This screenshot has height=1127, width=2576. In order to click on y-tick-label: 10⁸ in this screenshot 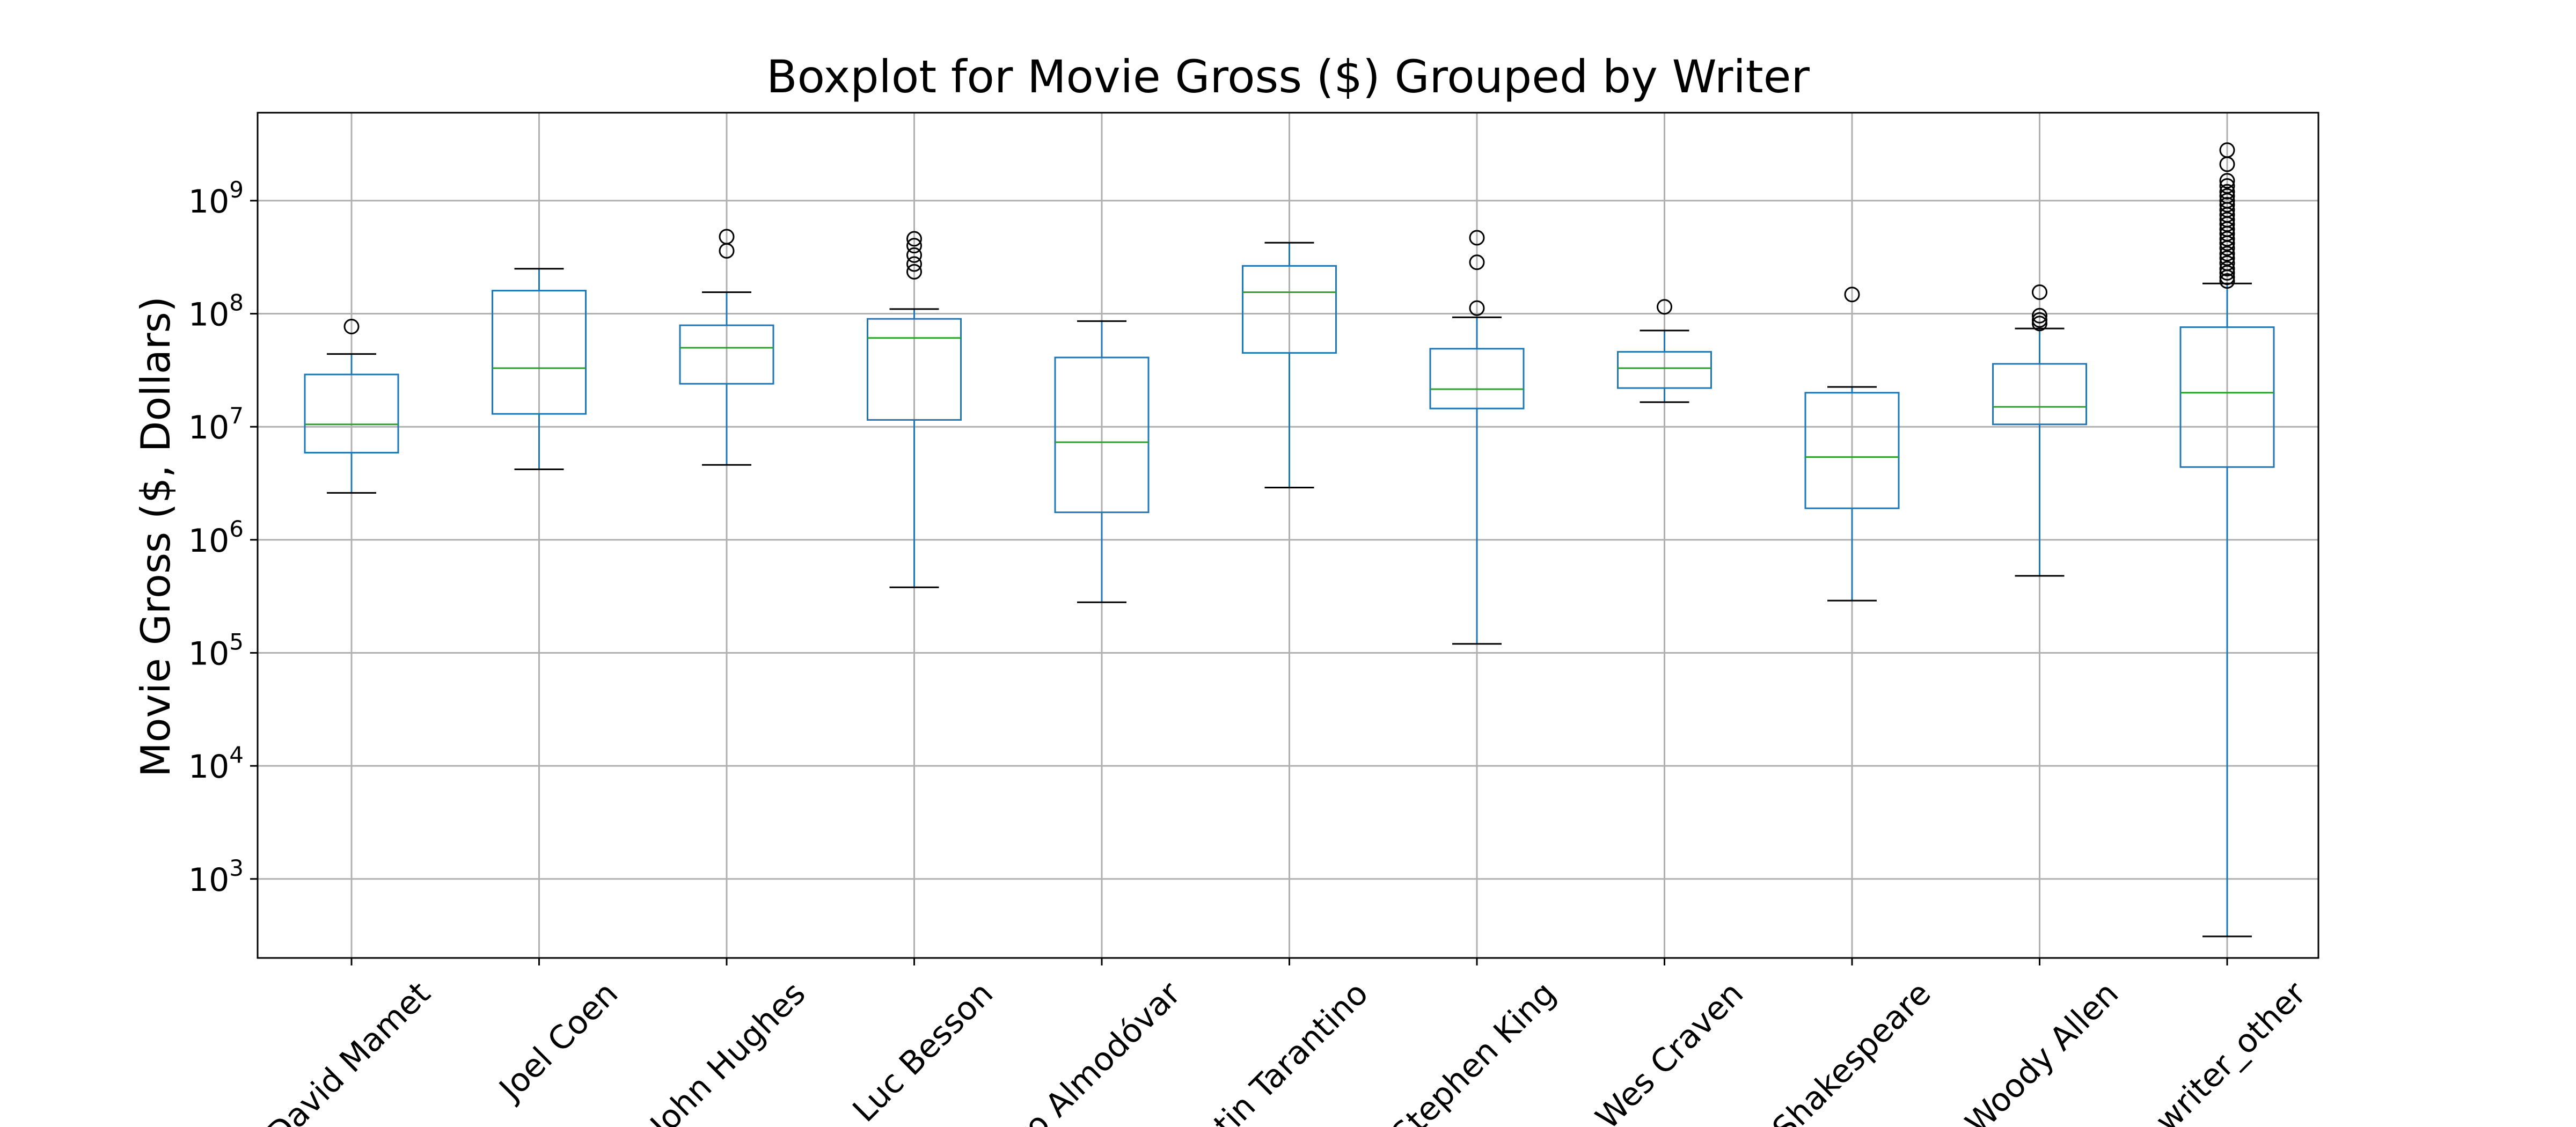, I will do `click(216, 312)`.